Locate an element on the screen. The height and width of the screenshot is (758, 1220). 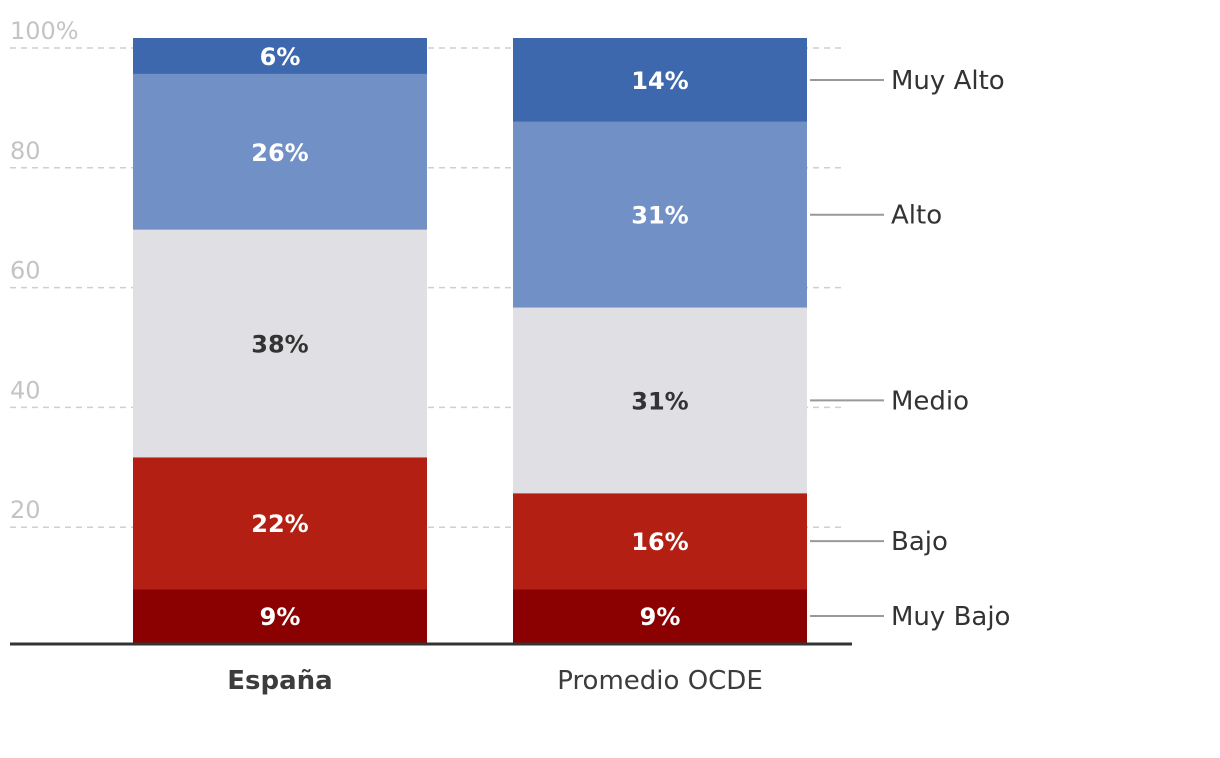
series-label: Muy Bajo is located at coordinates (950, 617).